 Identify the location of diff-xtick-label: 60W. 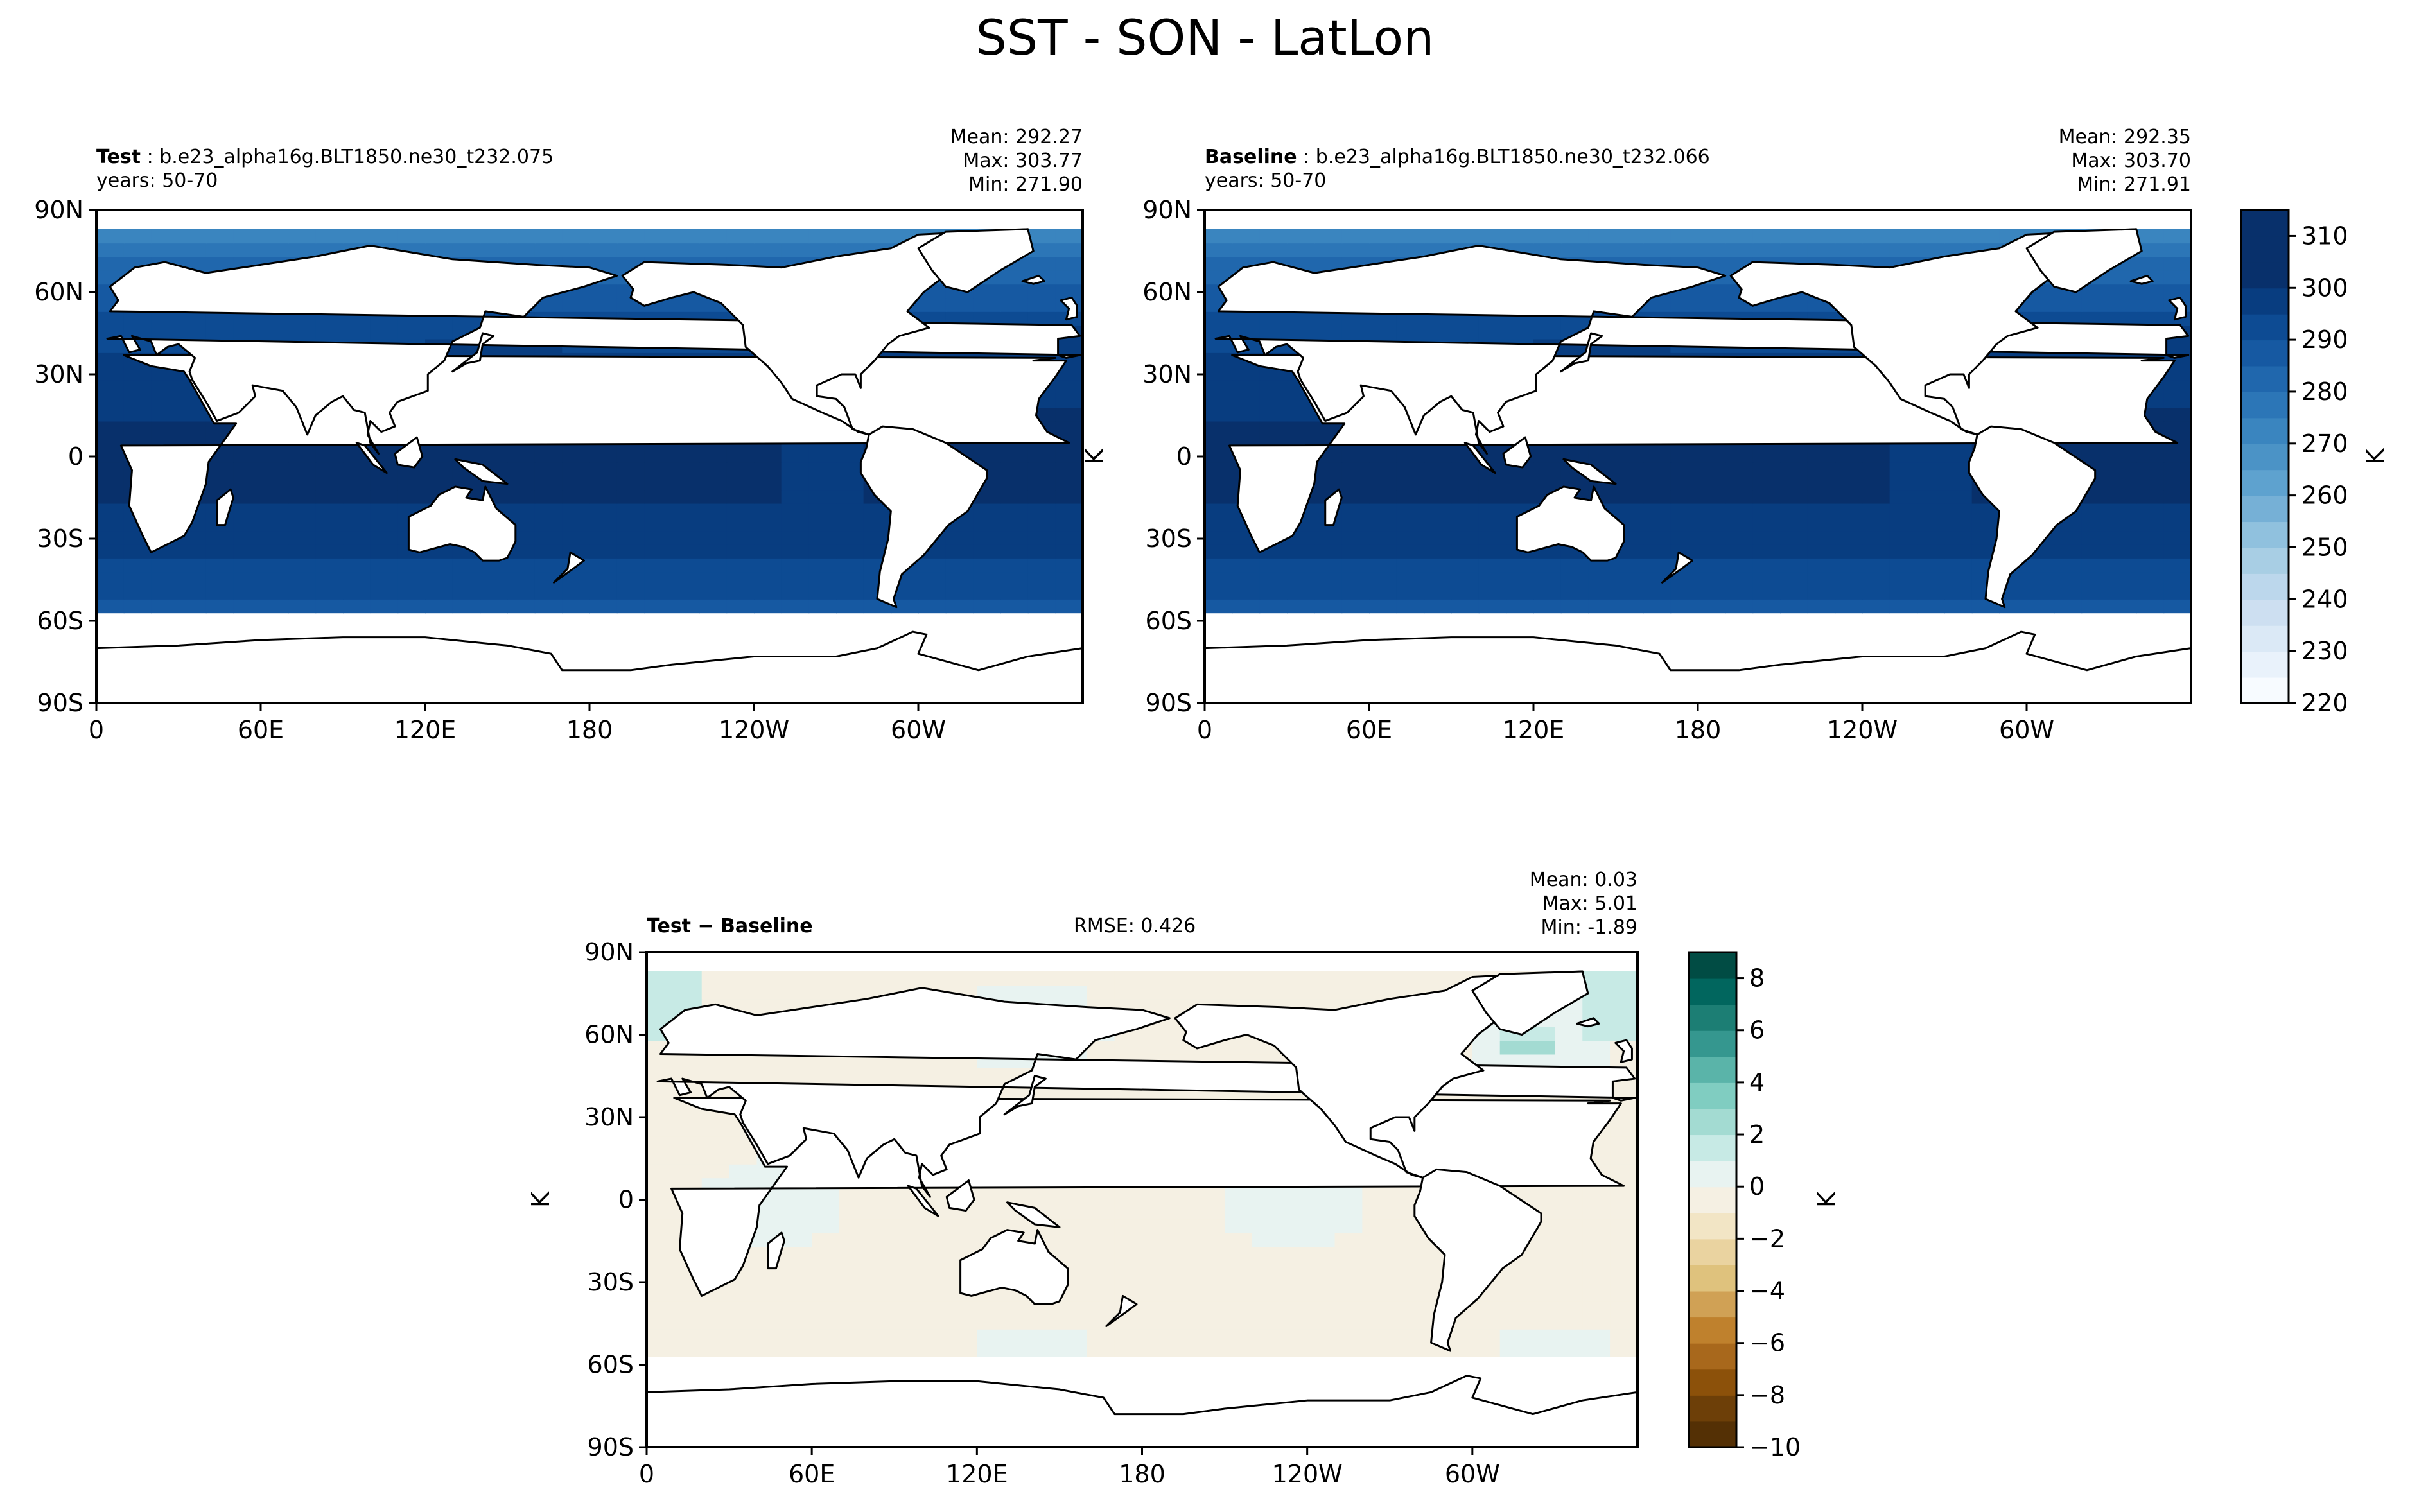
(1472, 1474).